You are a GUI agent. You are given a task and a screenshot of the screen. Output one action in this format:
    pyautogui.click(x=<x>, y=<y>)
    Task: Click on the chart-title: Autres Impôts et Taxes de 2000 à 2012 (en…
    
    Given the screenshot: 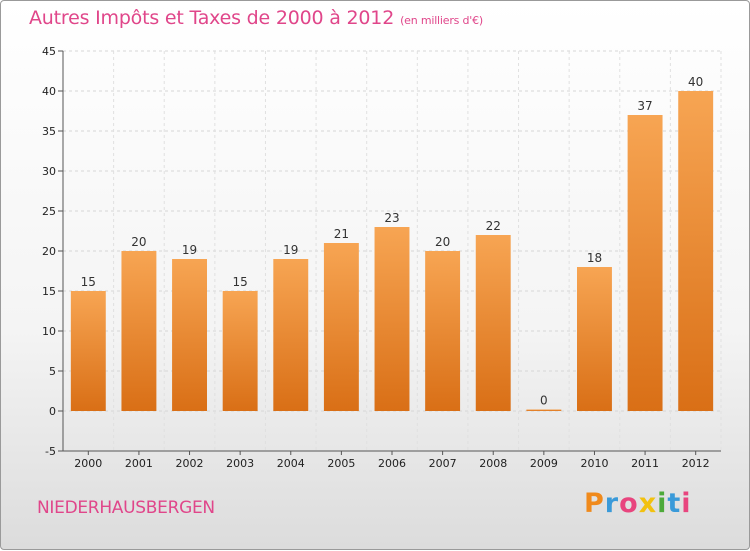 What is the action you would take?
    pyautogui.click(x=256, y=18)
    